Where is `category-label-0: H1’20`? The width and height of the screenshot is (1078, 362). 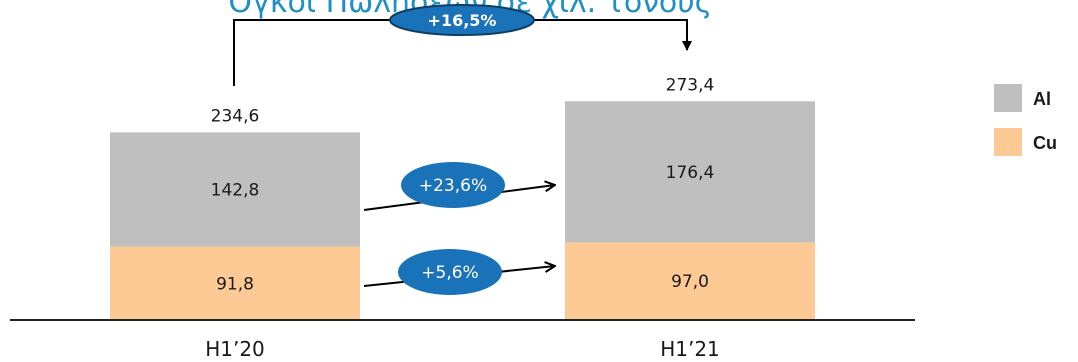 category-label-0: H1’20 is located at coordinates (235, 349).